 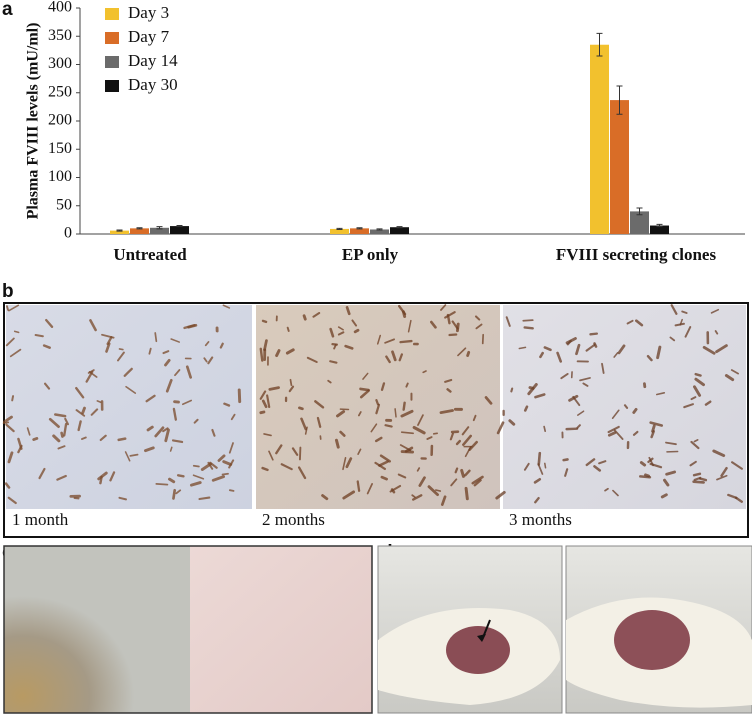 What do you see at coordinates (8, 291) in the screenshot?
I see `panel-label: b` at bounding box center [8, 291].